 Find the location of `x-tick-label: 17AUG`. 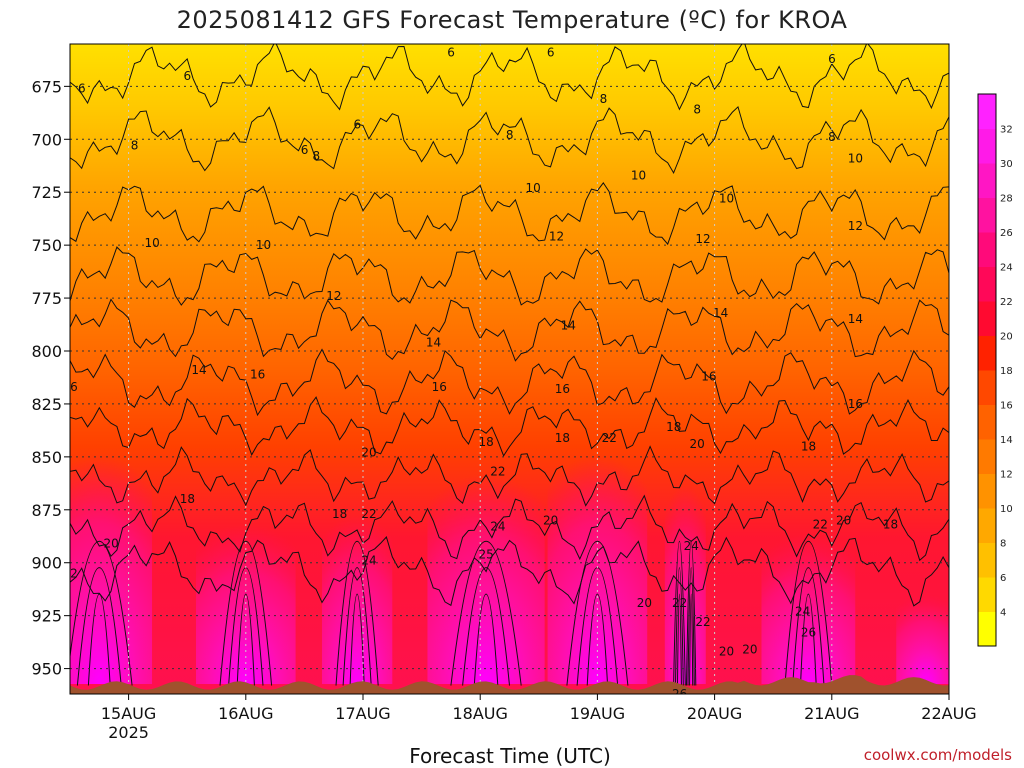

x-tick-label: 17AUG is located at coordinates (362, 713).